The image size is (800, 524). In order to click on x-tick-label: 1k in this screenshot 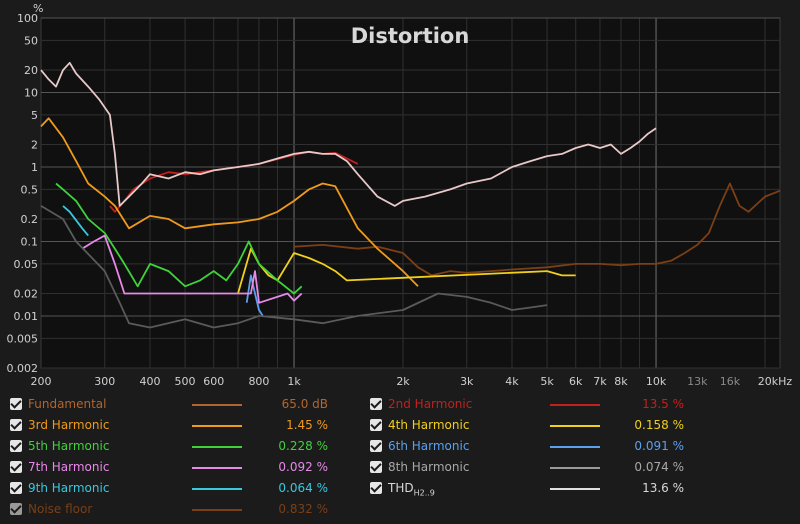, I will do `click(294, 381)`.